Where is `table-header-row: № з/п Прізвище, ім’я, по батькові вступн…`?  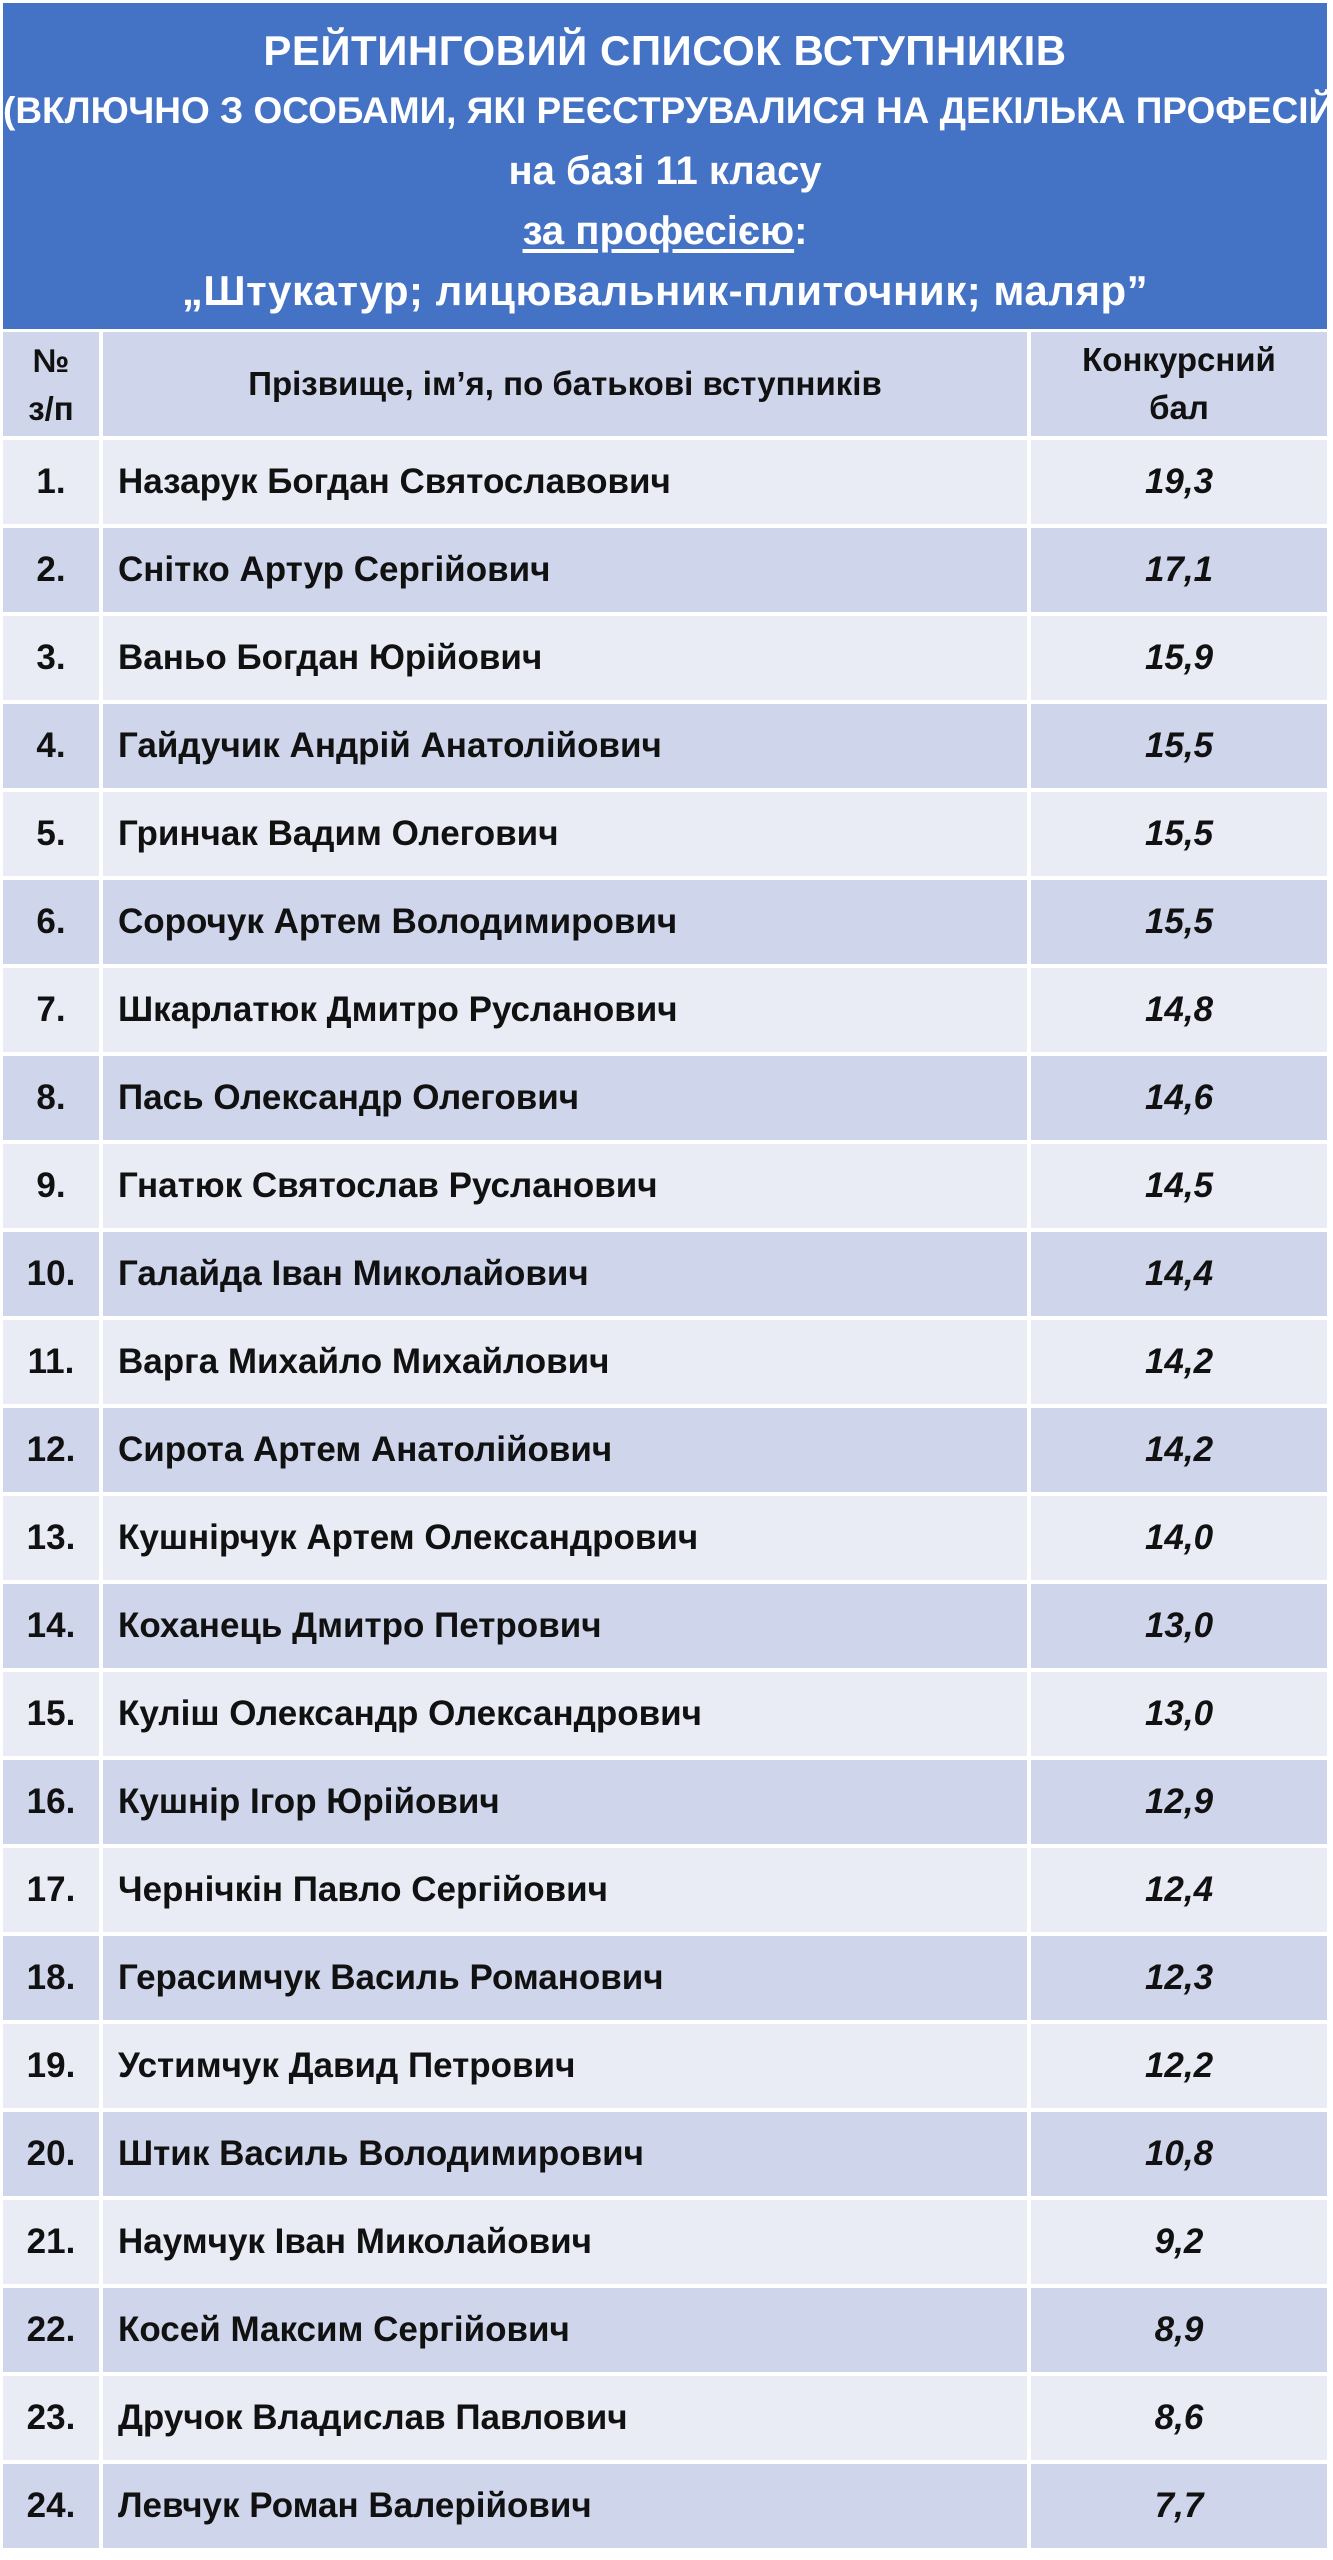
table-header-row: № з/п Прізвище, ім’я, по батькові вступн… is located at coordinates (665, 386).